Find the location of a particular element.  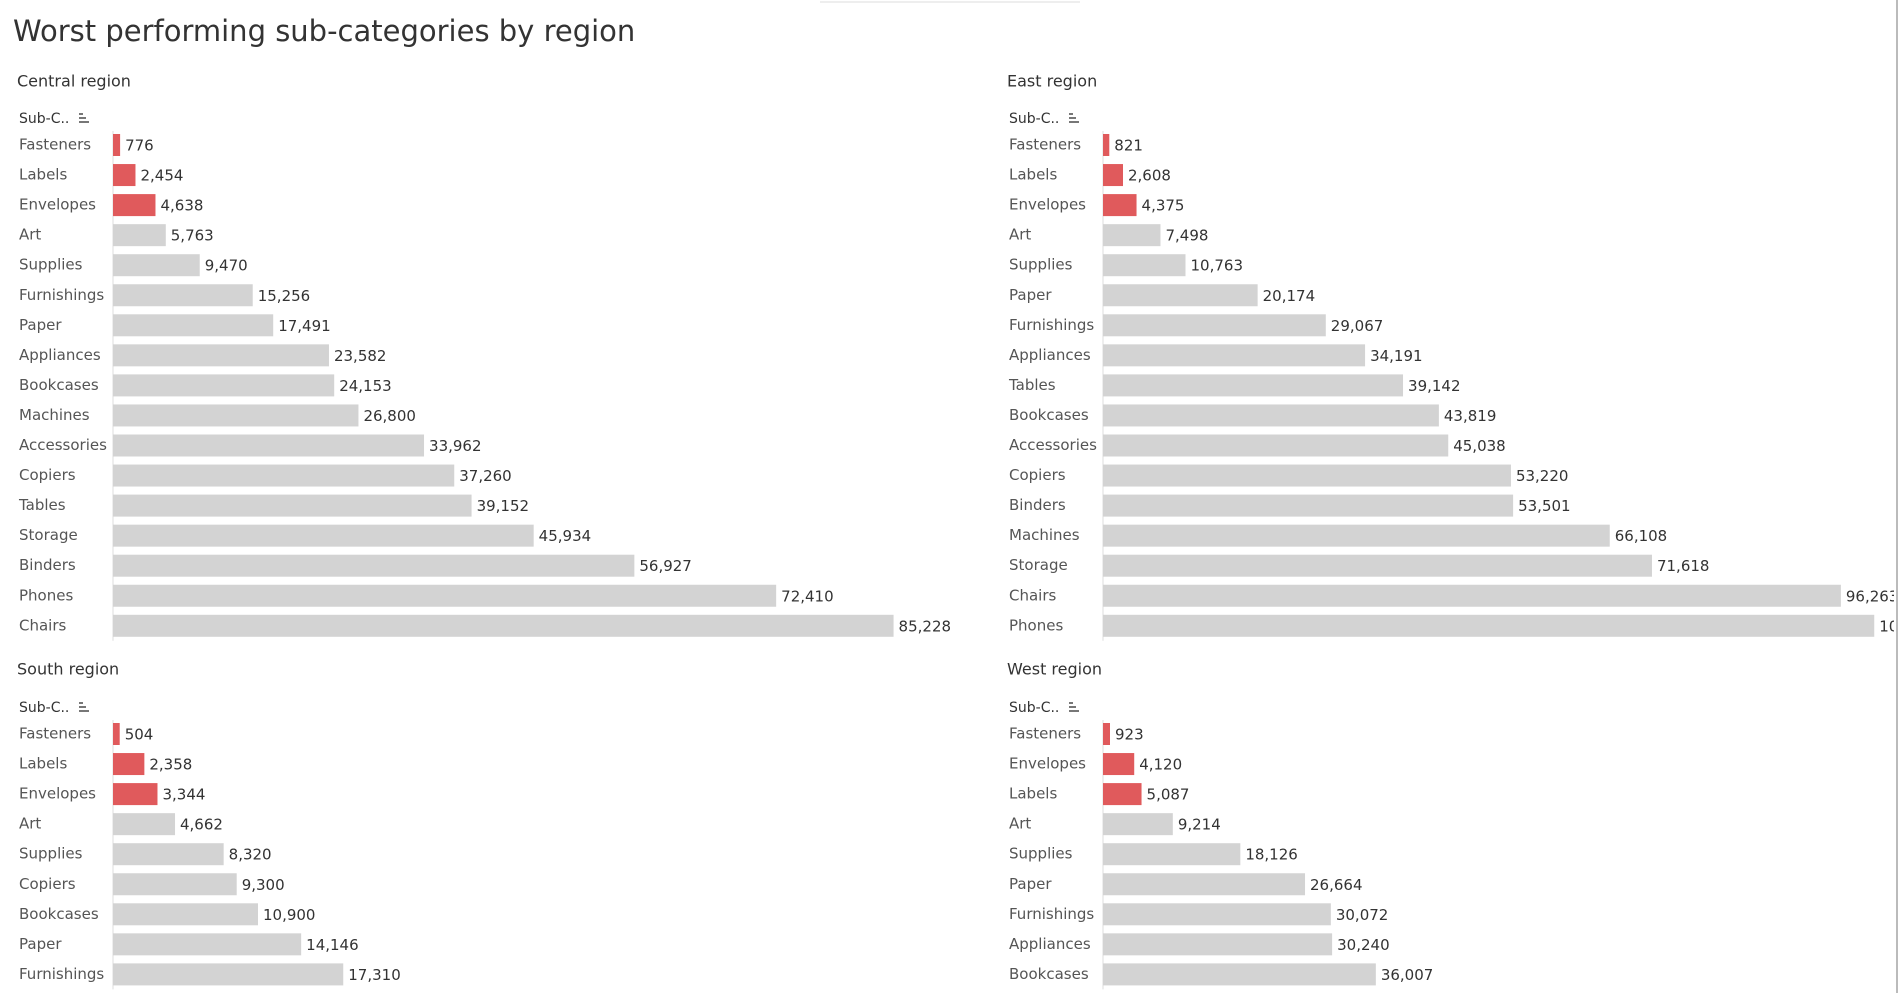

panel-title: South region is located at coordinates (68, 669).